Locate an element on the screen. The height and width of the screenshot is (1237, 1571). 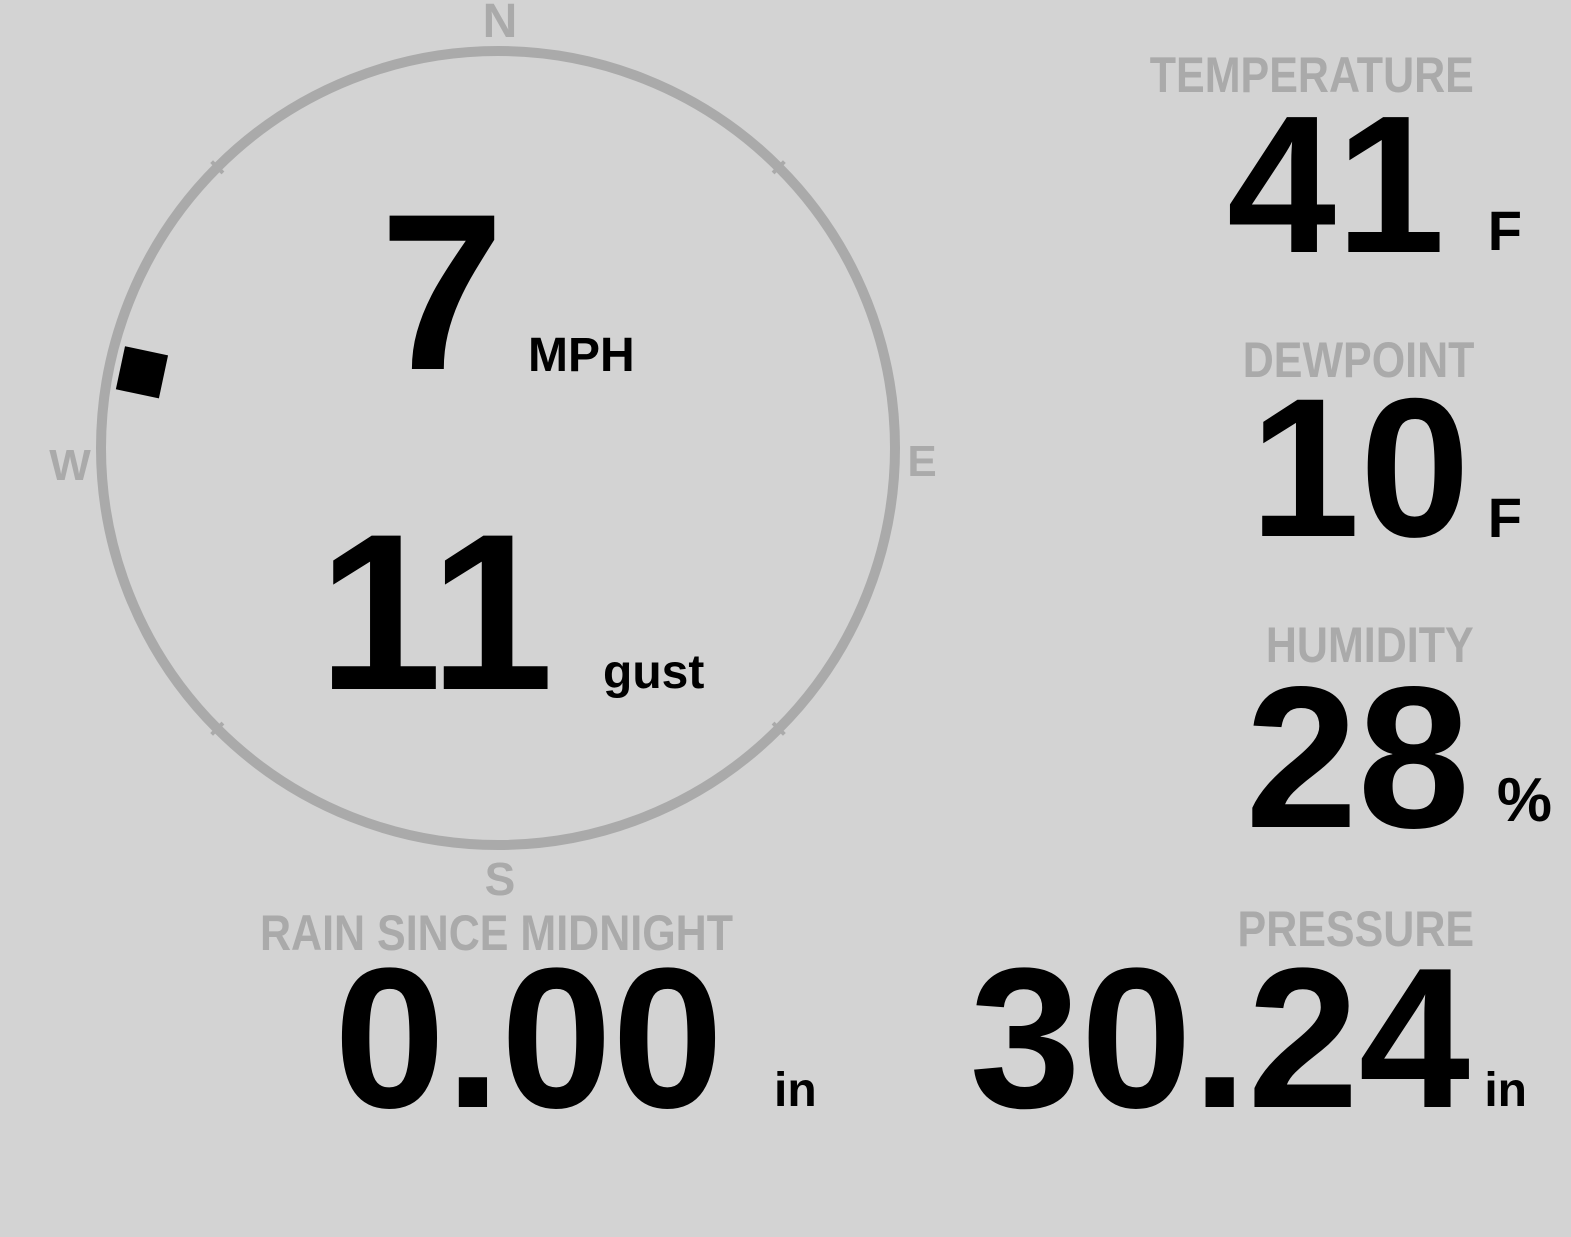
rain-value: 0.00 is located at coordinates (529, 1038).